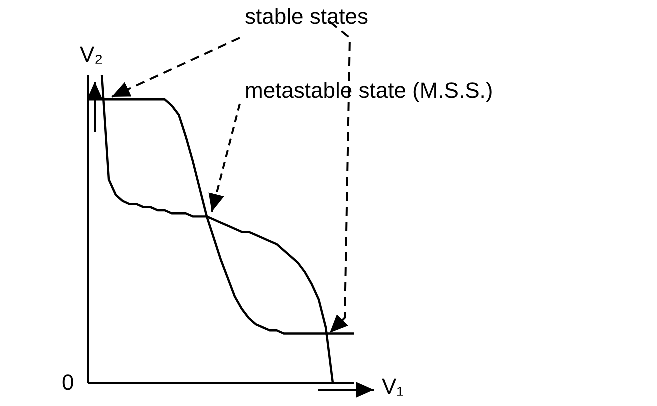 The width and height of the screenshot is (657, 406). I want to click on x-axis-title: V₁, so click(393, 386).